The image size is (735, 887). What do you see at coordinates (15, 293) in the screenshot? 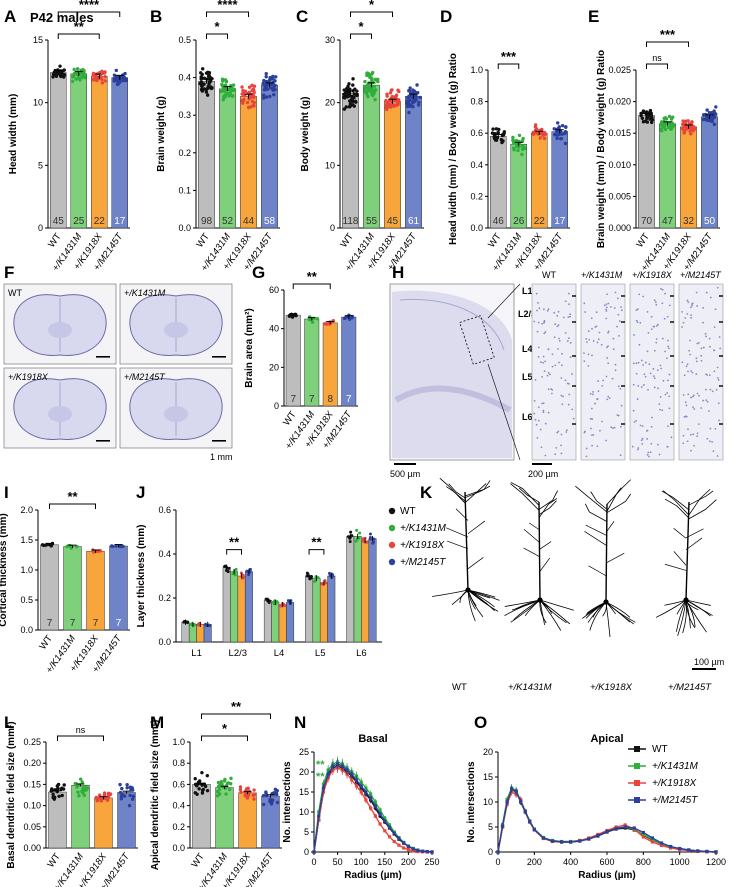
I see `section-label-wt: WT` at bounding box center [15, 293].